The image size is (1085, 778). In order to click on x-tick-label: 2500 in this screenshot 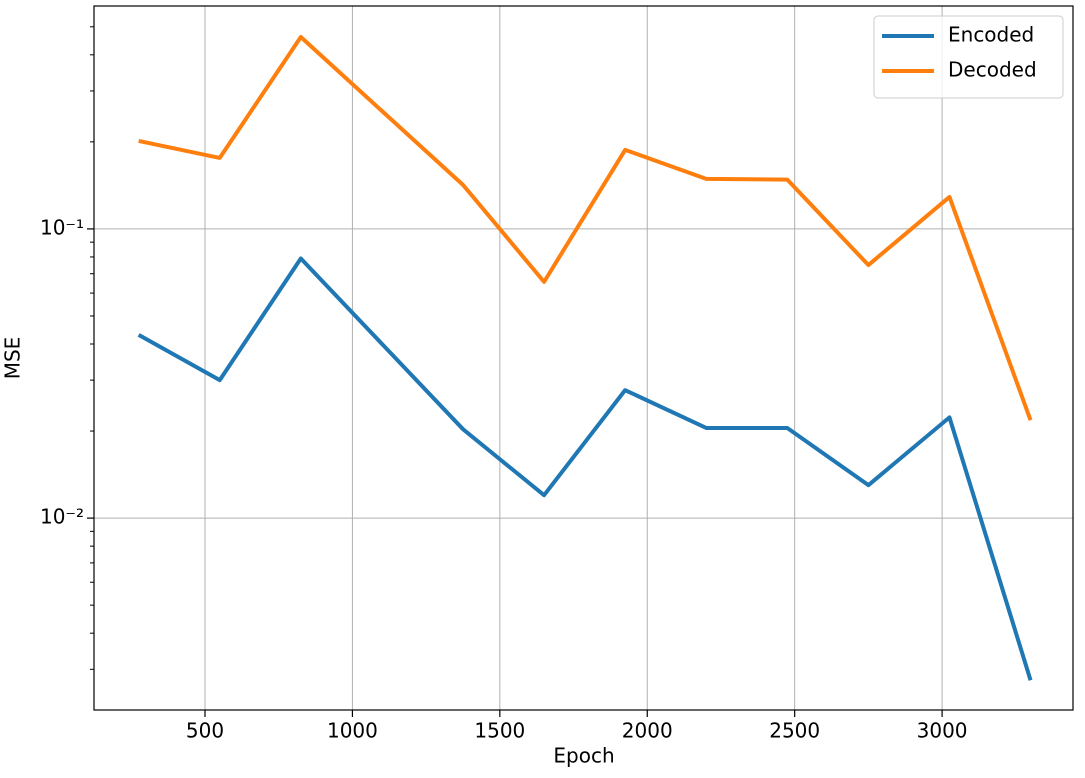, I will do `click(794, 731)`.